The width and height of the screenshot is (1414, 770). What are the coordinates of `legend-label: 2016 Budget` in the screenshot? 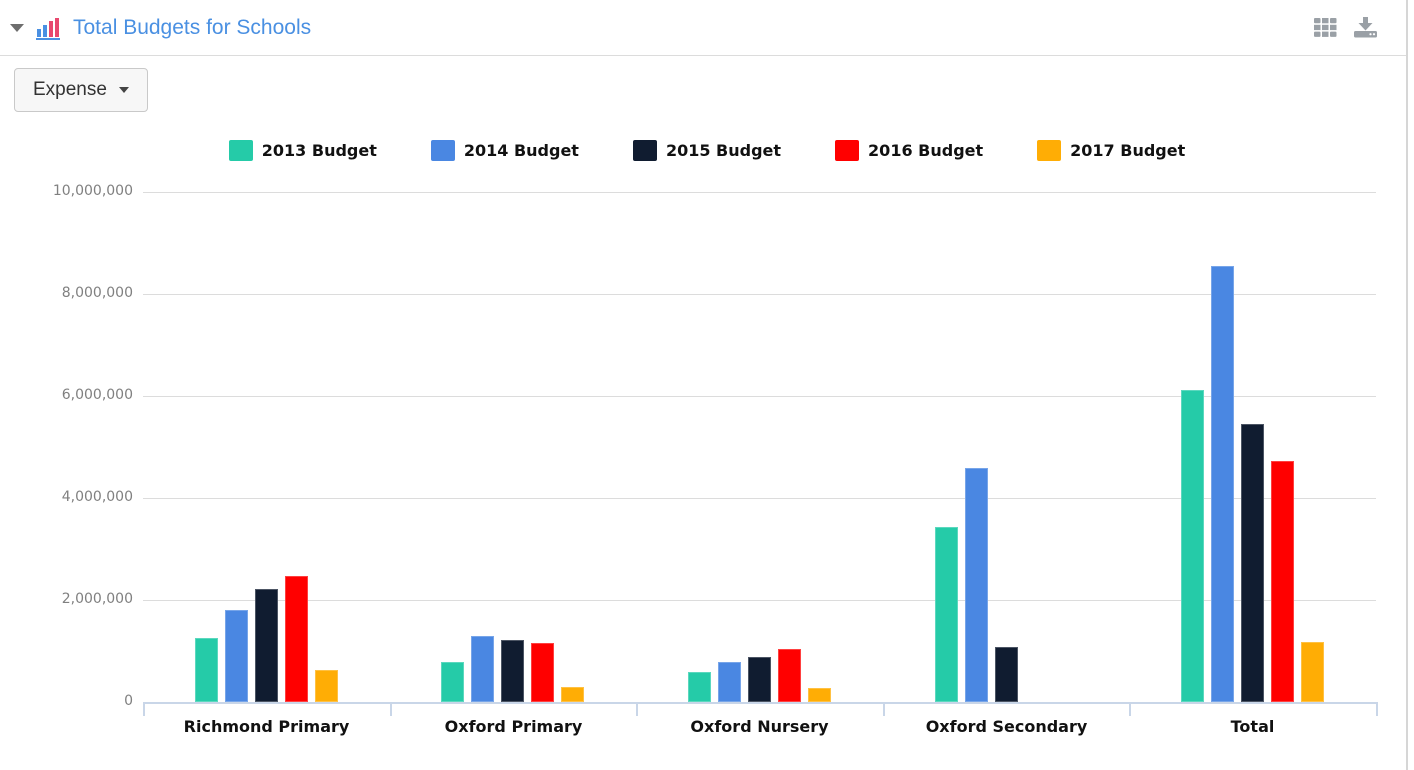 It's located at (926, 150).